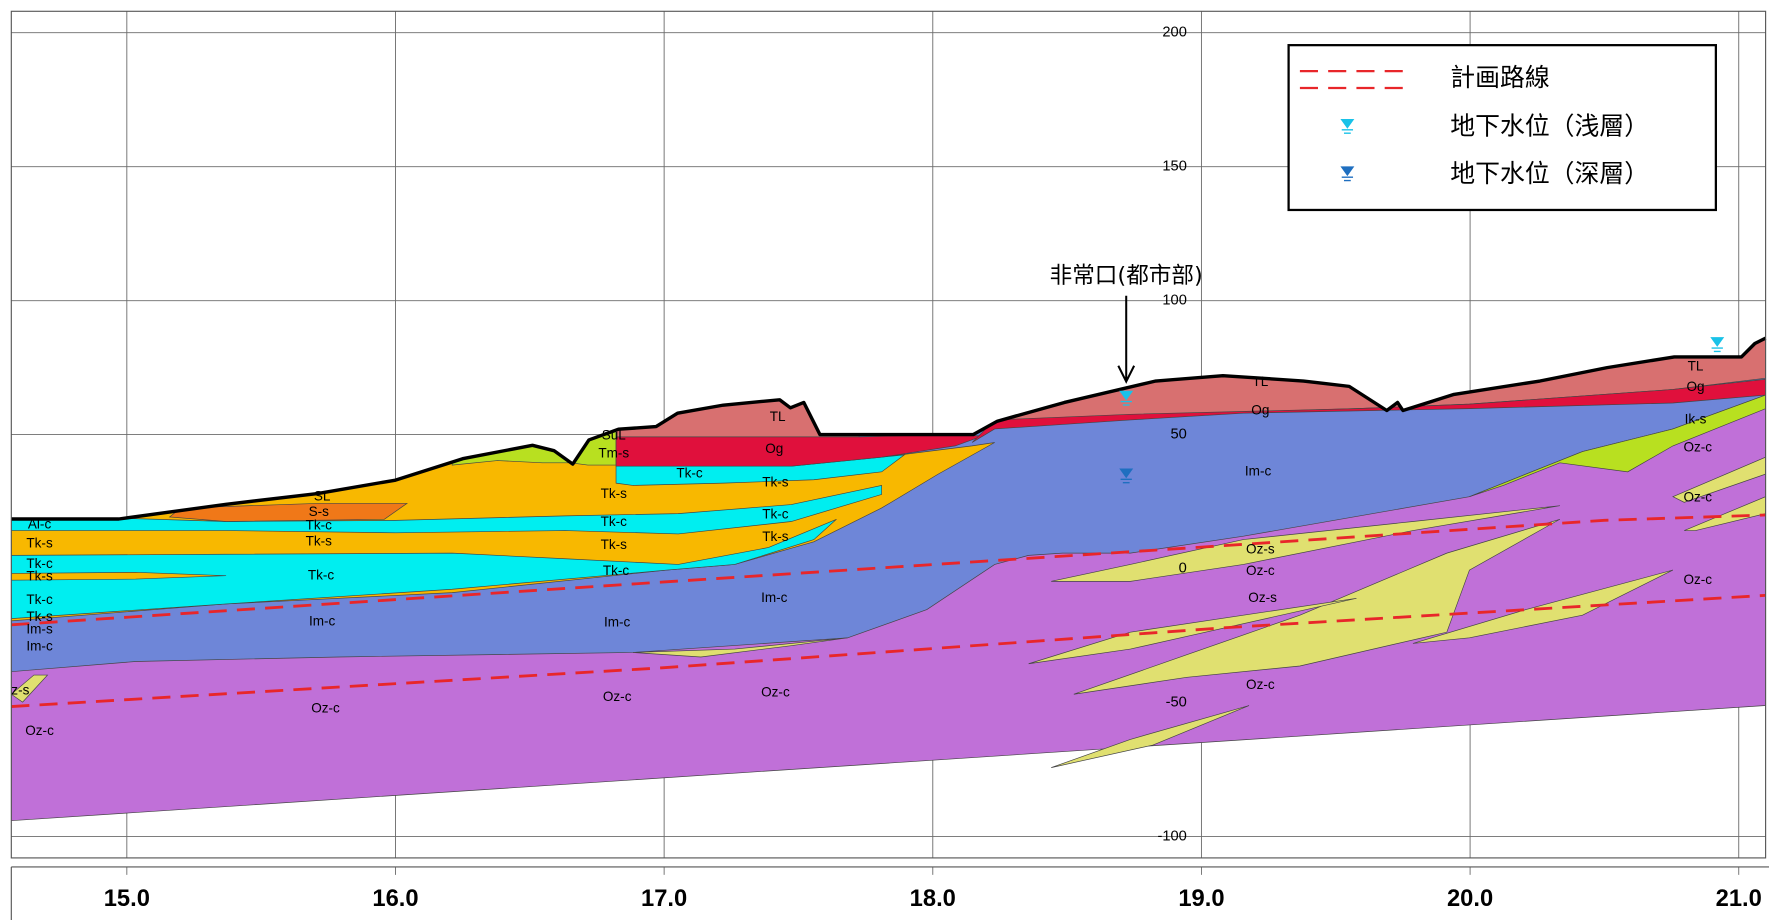 The width and height of the screenshot is (1769, 920). I want to click on legend-label: 地下水位（深層）, so click(1549, 173).